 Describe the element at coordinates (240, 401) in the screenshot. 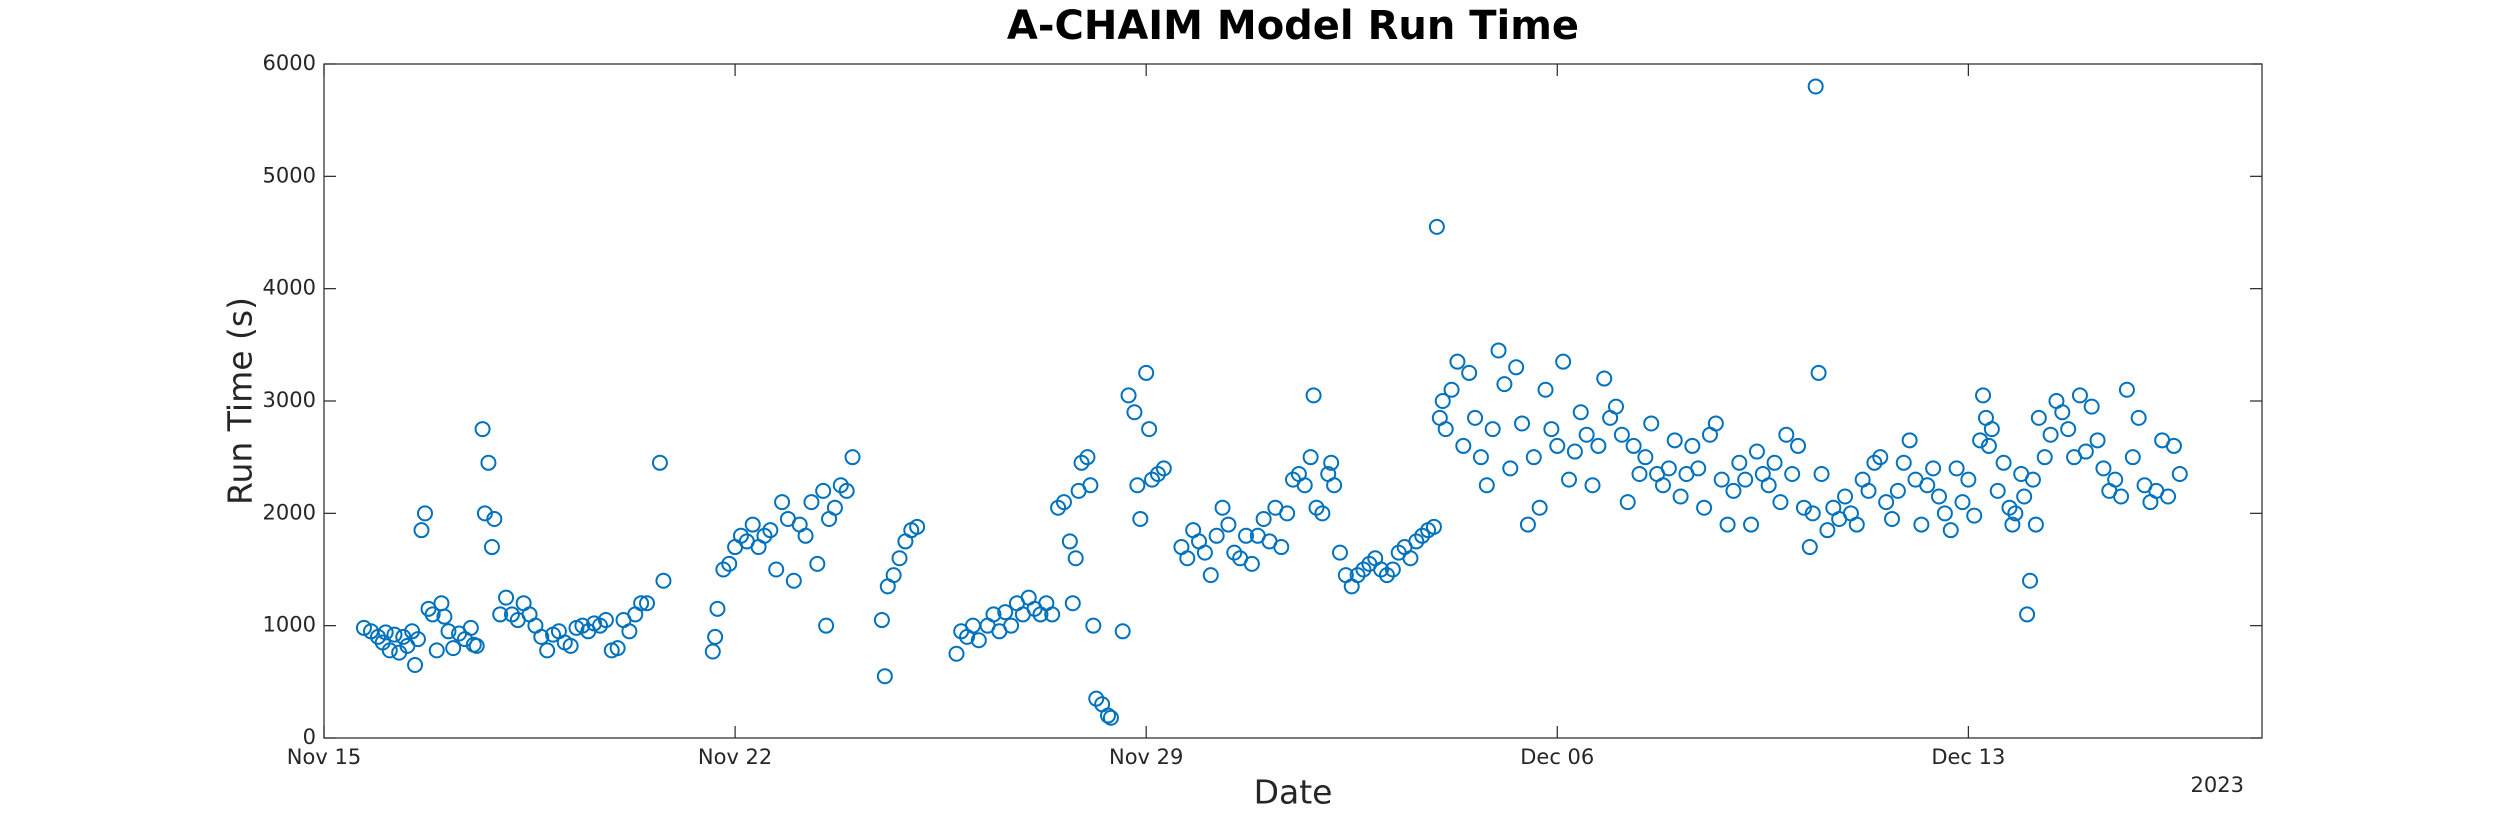

I see `y-axis-label: Run Time (s)` at that location.